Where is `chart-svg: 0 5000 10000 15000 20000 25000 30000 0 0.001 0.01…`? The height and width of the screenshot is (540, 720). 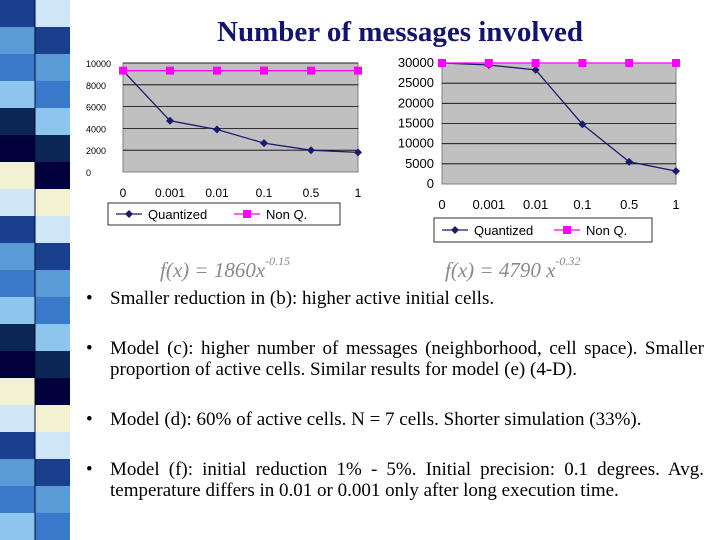
chart-svg: 0 5000 10000 15000 20000 25000 30000 0 0.001 0.01… is located at coordinates (539, 149).